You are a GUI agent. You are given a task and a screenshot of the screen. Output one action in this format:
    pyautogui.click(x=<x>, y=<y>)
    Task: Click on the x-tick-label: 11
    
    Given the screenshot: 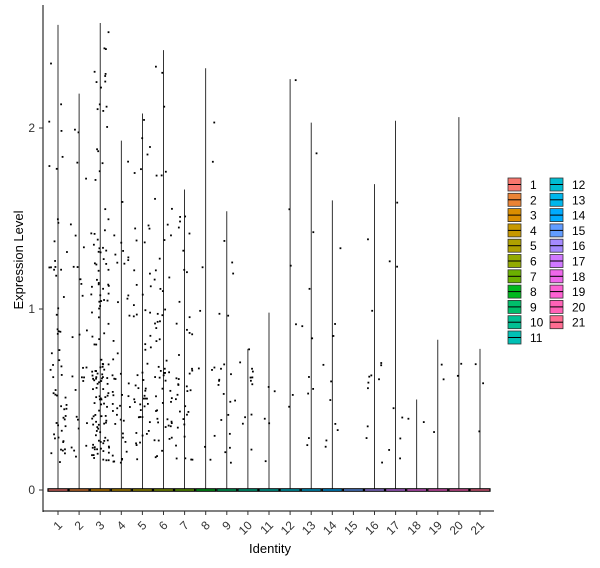 What is the action you would take?
    pyautogui.click(x=266, y=527)
    